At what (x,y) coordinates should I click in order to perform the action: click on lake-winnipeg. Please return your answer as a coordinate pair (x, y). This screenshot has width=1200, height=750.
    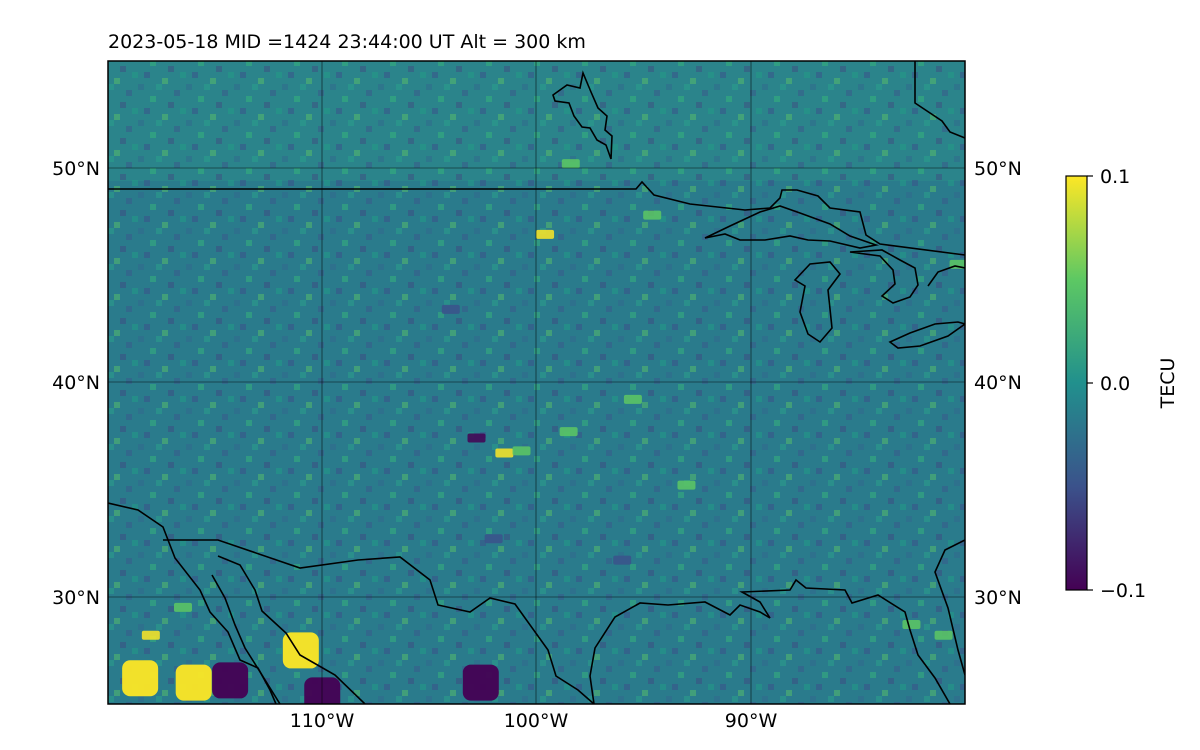
    Looking at the image, I should click on (582, 115).